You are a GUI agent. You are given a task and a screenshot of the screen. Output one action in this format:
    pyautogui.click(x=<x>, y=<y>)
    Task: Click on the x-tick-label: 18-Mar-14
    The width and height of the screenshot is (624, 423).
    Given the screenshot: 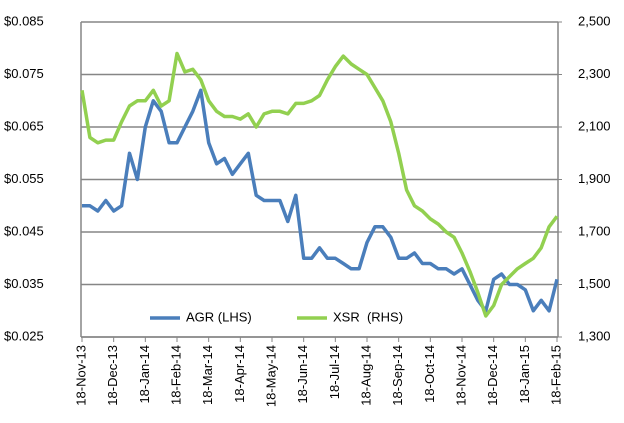 What is the action you would take?
    pyautogui.click(x=207, y=375)
    